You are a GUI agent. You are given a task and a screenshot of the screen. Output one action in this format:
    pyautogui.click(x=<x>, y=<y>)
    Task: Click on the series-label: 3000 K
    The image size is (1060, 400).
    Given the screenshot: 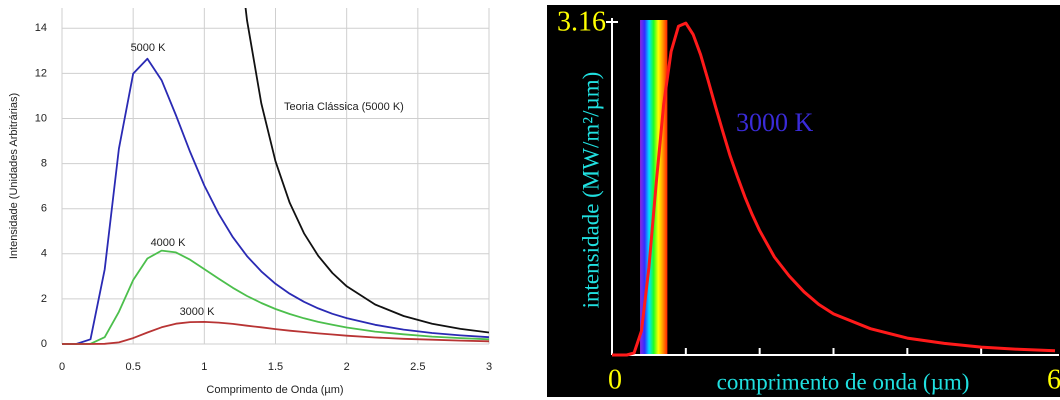 What is the action you would take?
    pyautogui.click(x=198, y=312)
    